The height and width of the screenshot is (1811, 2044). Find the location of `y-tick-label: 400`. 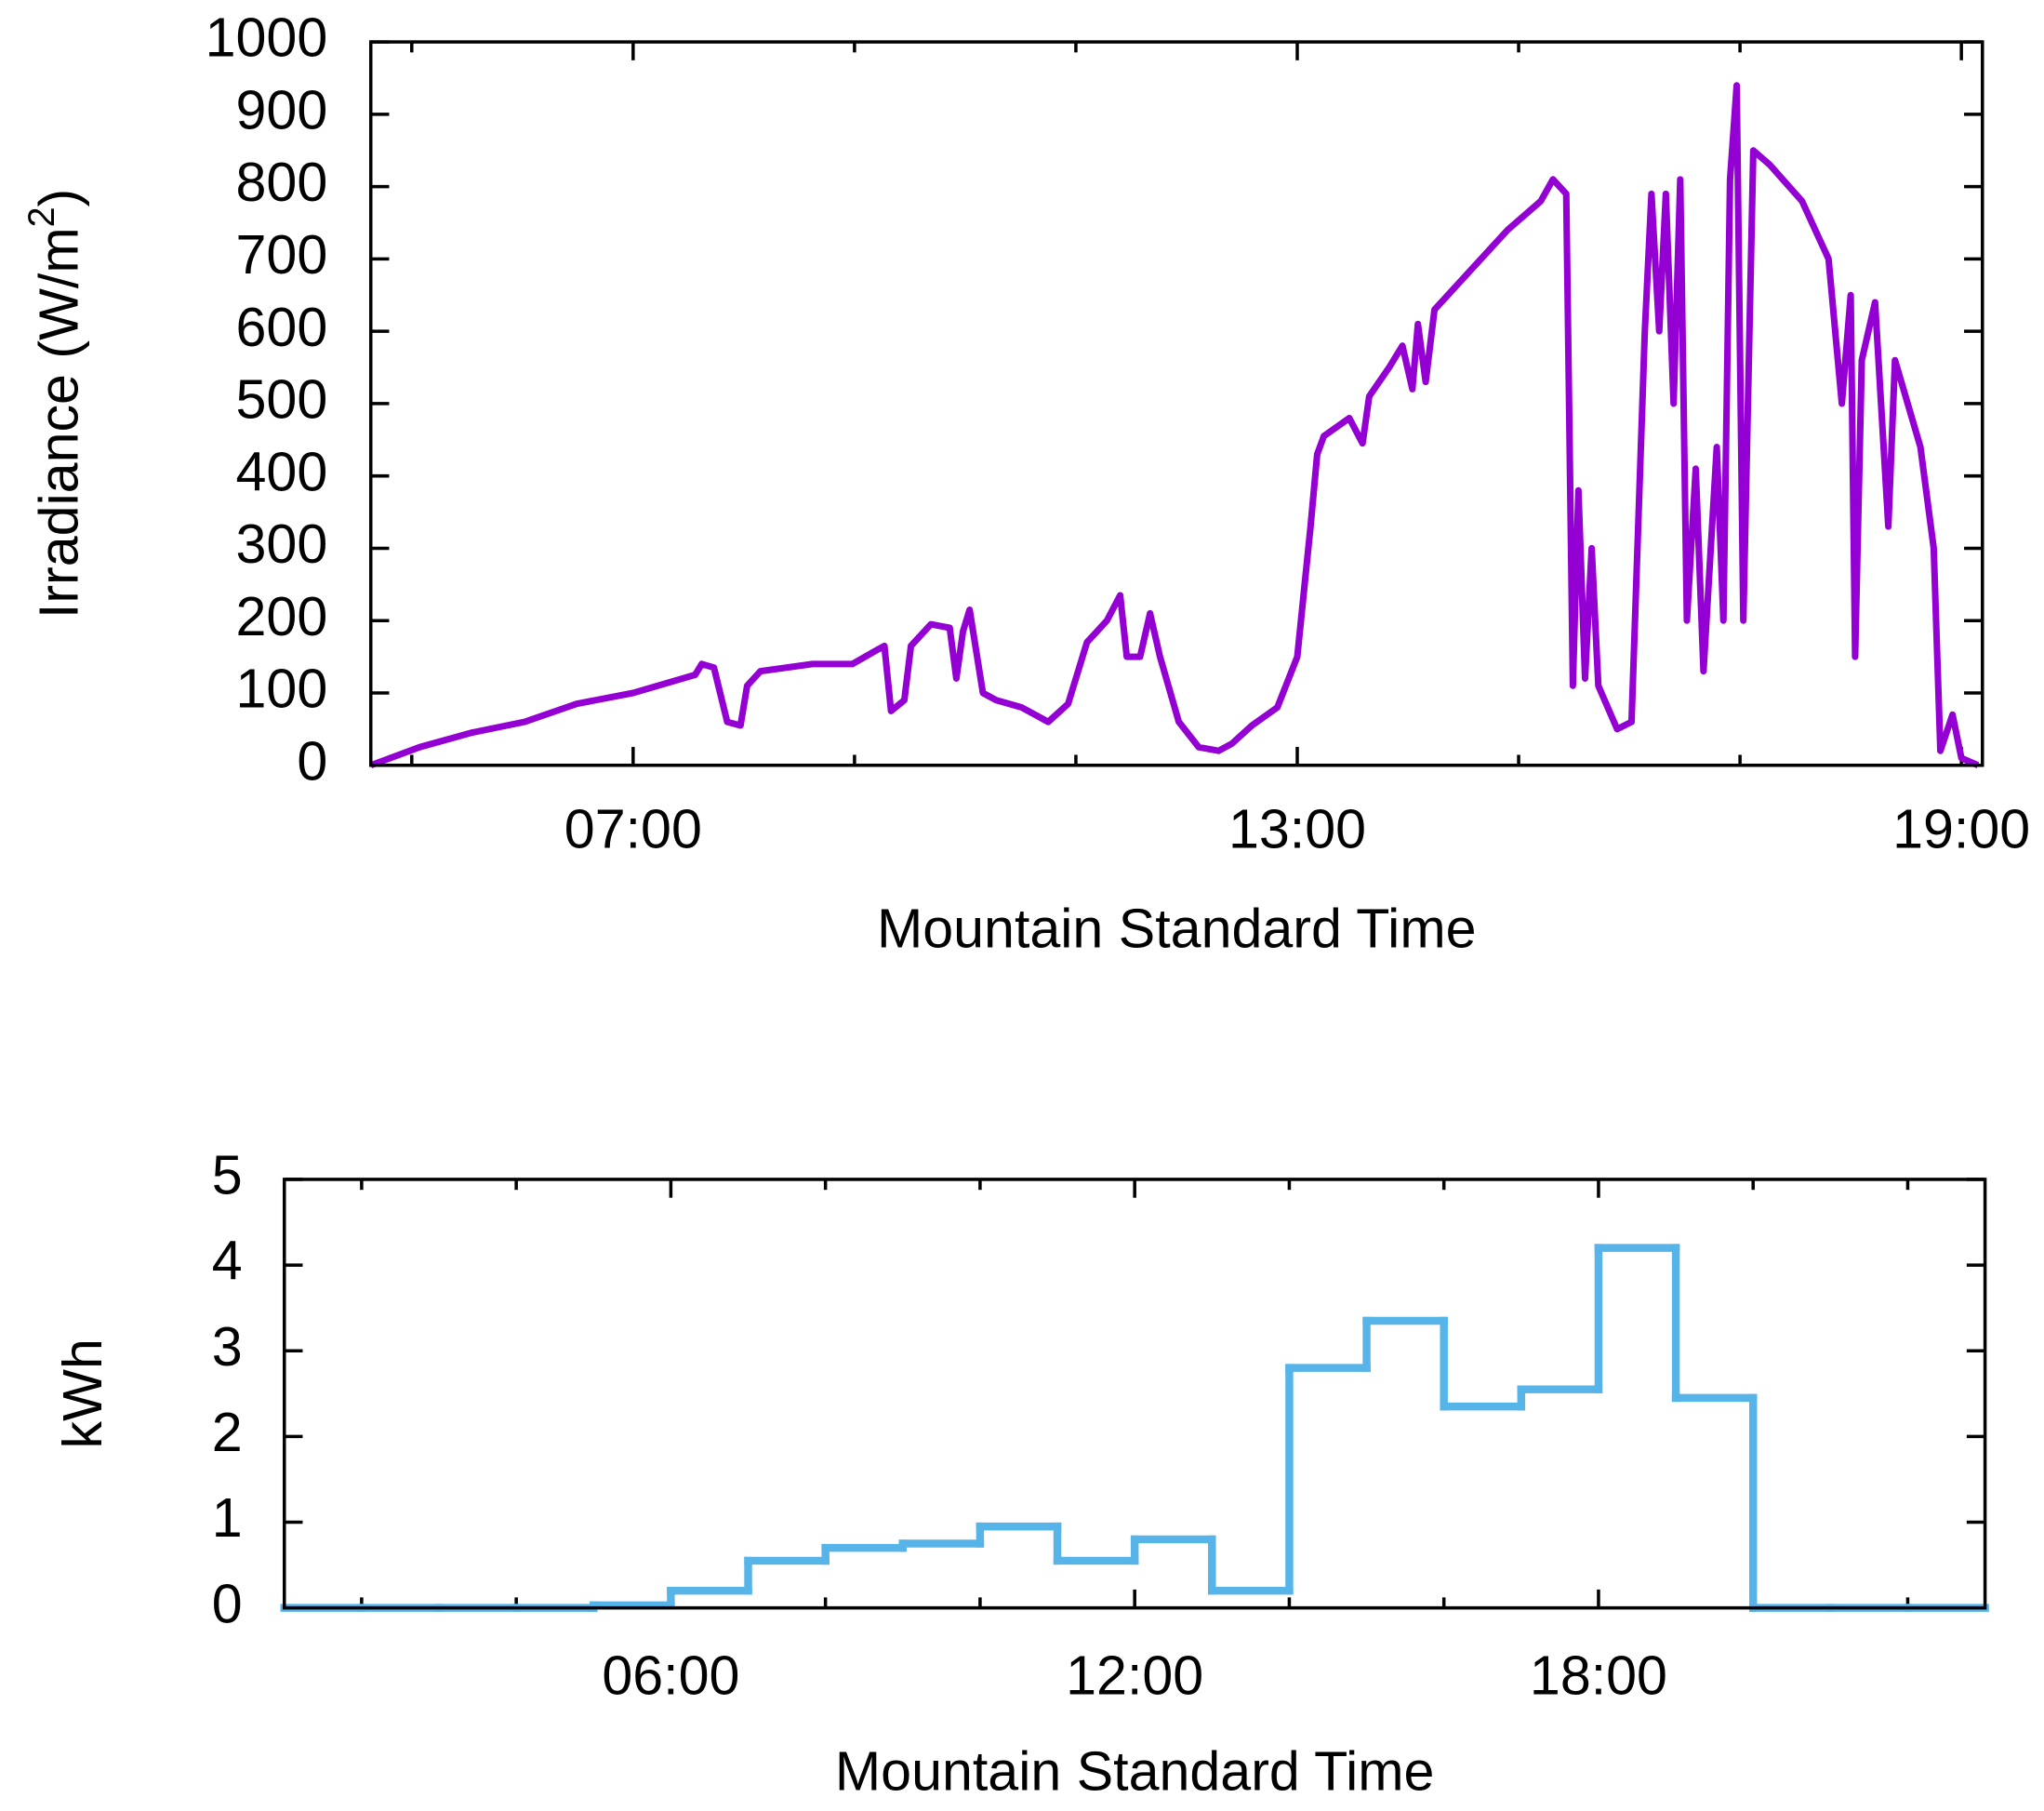

y-tick-label: 400 is located at coordinates (282, 471).